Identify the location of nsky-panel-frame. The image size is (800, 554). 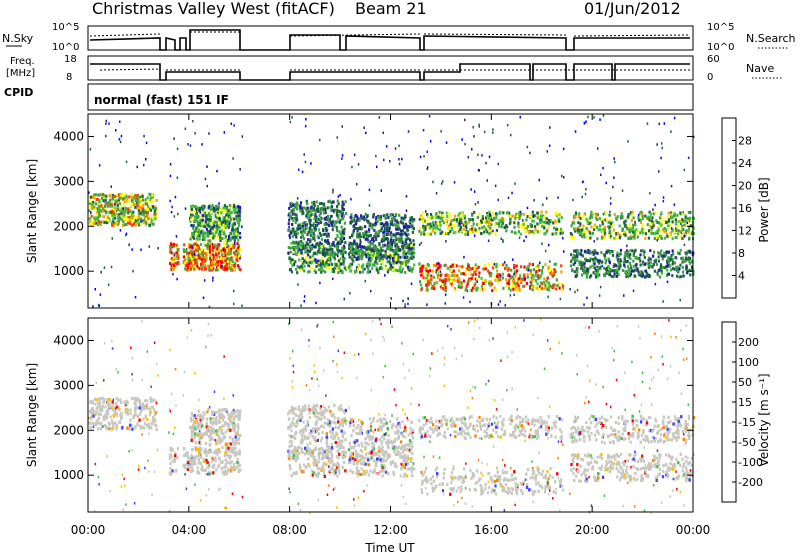
(390, 38).